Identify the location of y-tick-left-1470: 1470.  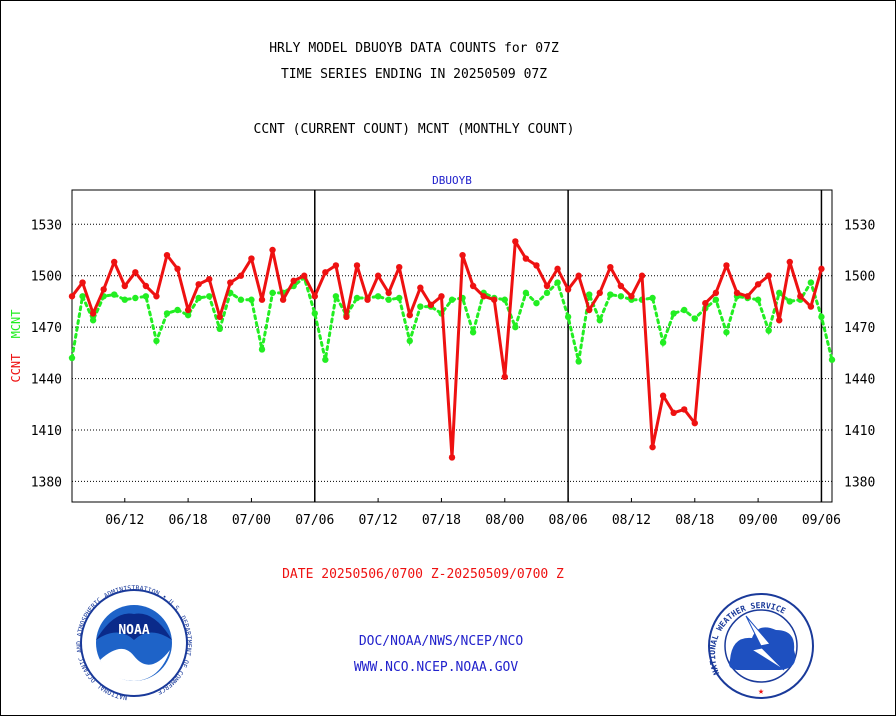
(46, 328).